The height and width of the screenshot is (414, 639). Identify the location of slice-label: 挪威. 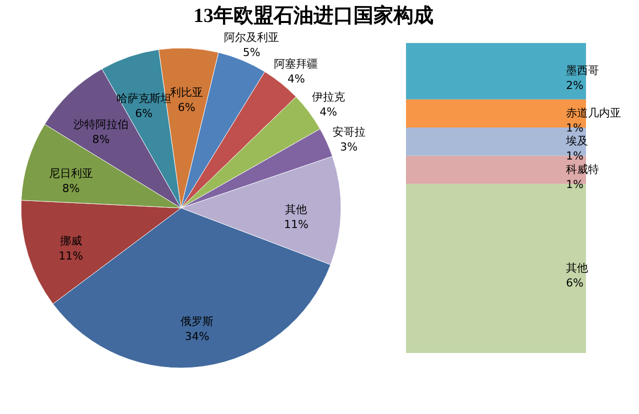
(71, 241).